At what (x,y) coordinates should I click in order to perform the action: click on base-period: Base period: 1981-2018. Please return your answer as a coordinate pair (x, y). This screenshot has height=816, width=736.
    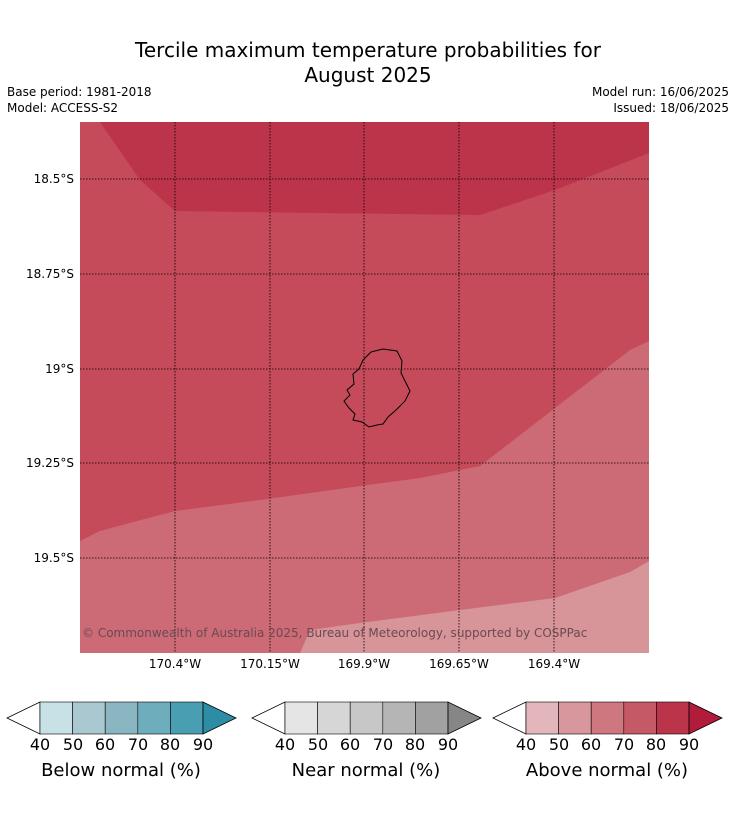
    Looking at the image, I should click on (79, 92).